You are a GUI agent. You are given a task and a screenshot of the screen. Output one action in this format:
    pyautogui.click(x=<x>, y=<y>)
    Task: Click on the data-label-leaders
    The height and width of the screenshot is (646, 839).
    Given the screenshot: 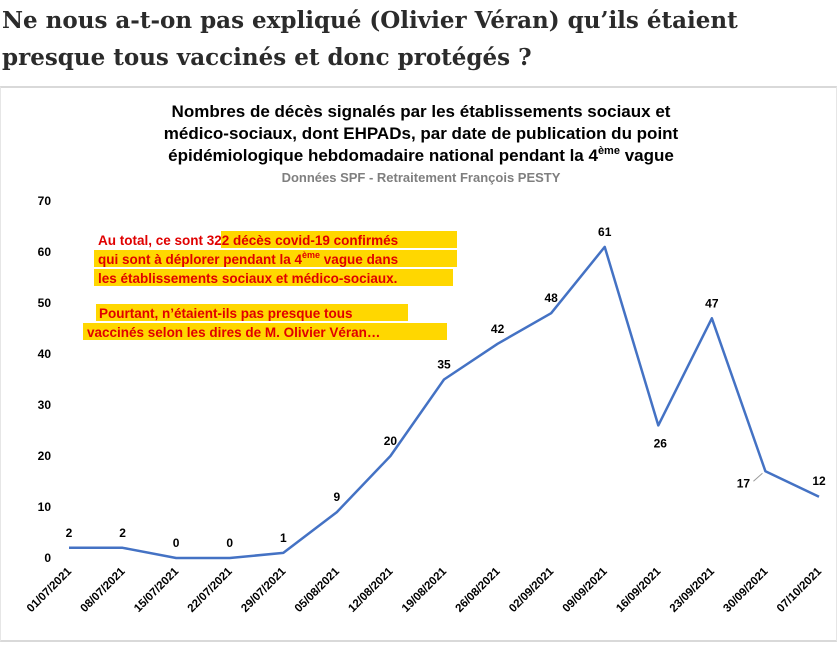 What is the action you would take?
    pyautogui.click(x=758, y=477)
    